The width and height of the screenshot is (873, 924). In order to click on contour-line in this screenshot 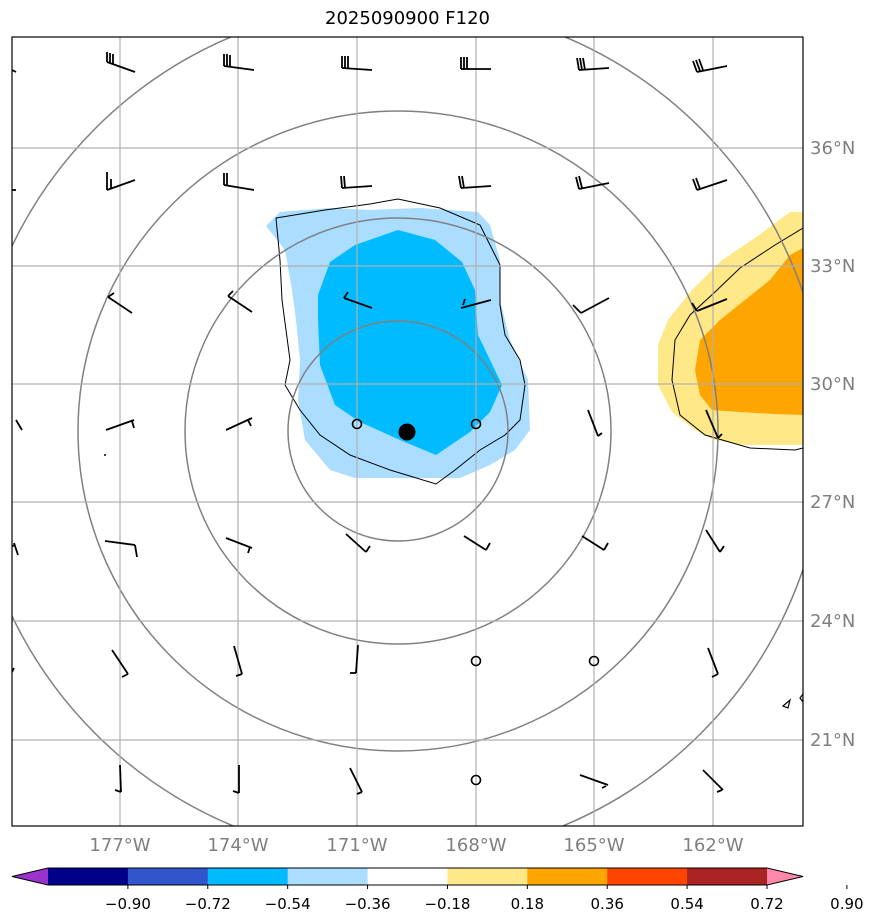, I will do `click(737, 339)`.